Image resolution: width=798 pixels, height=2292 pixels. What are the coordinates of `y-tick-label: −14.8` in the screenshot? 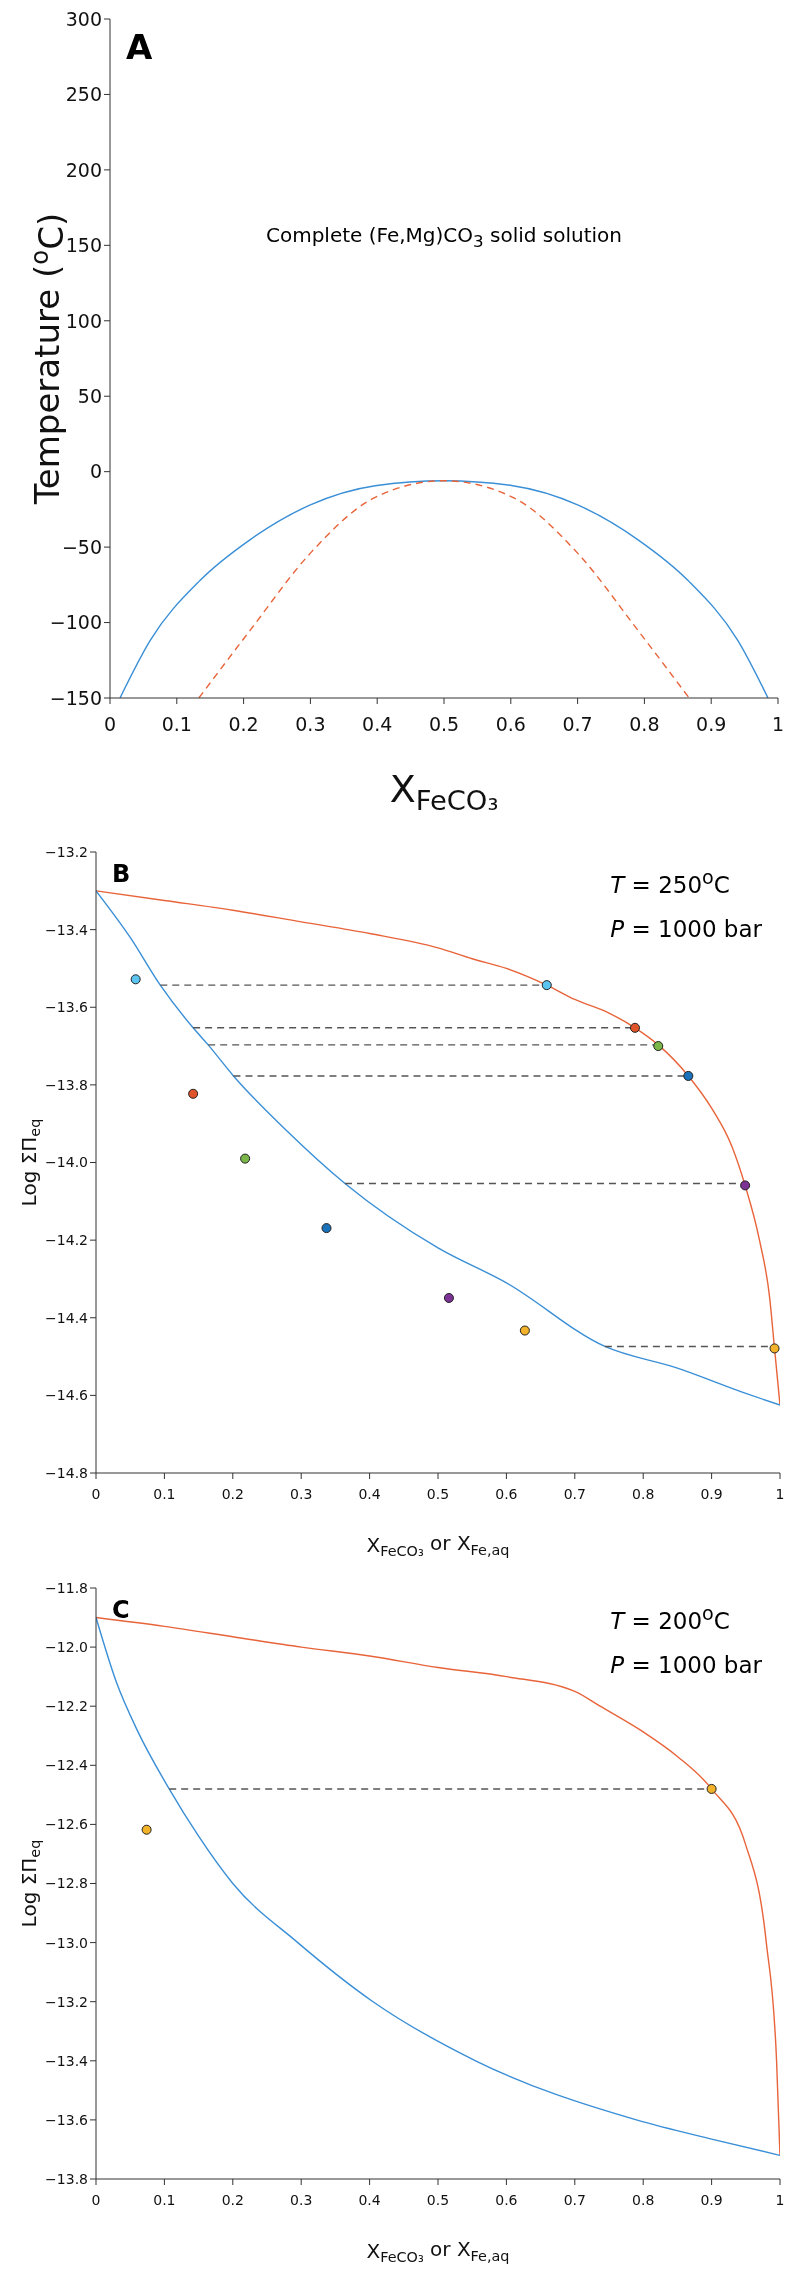 It's located at (66, 1472).